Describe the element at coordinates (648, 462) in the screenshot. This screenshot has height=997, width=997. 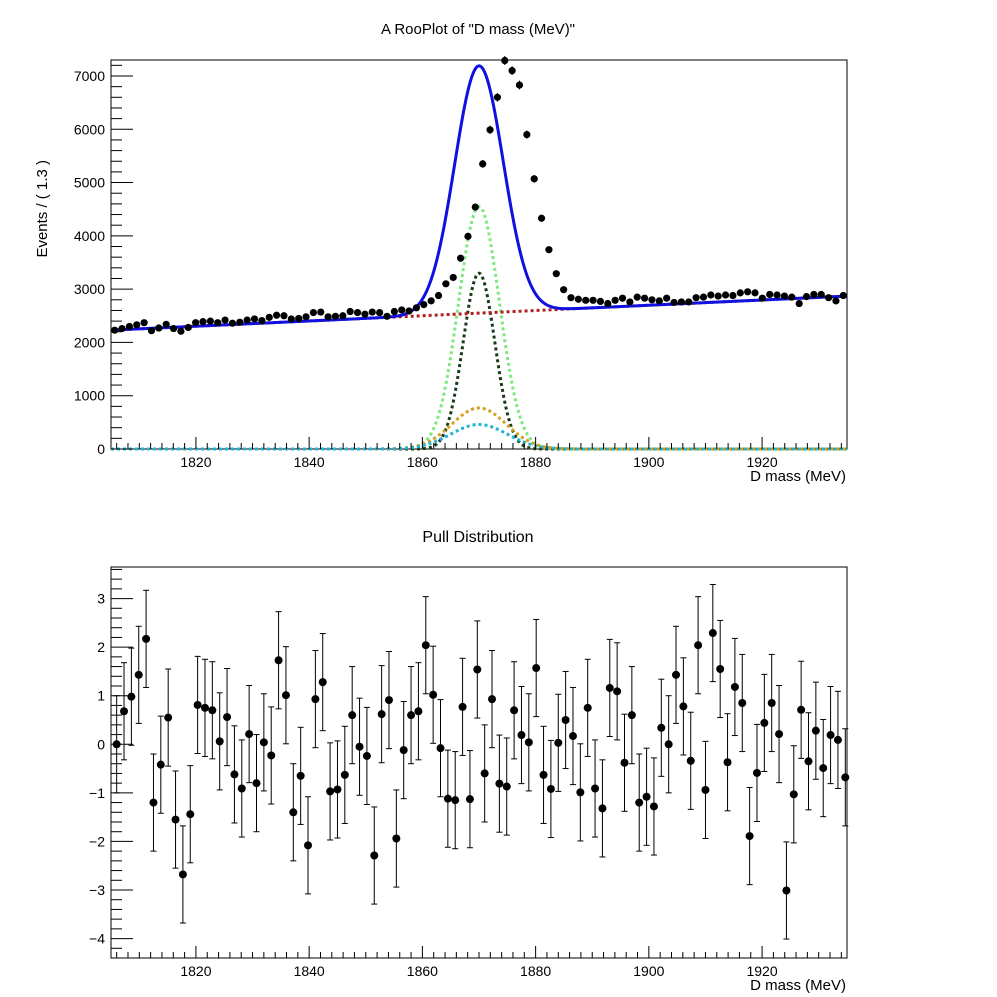
I see `x-tick-label: 1900` at that location.